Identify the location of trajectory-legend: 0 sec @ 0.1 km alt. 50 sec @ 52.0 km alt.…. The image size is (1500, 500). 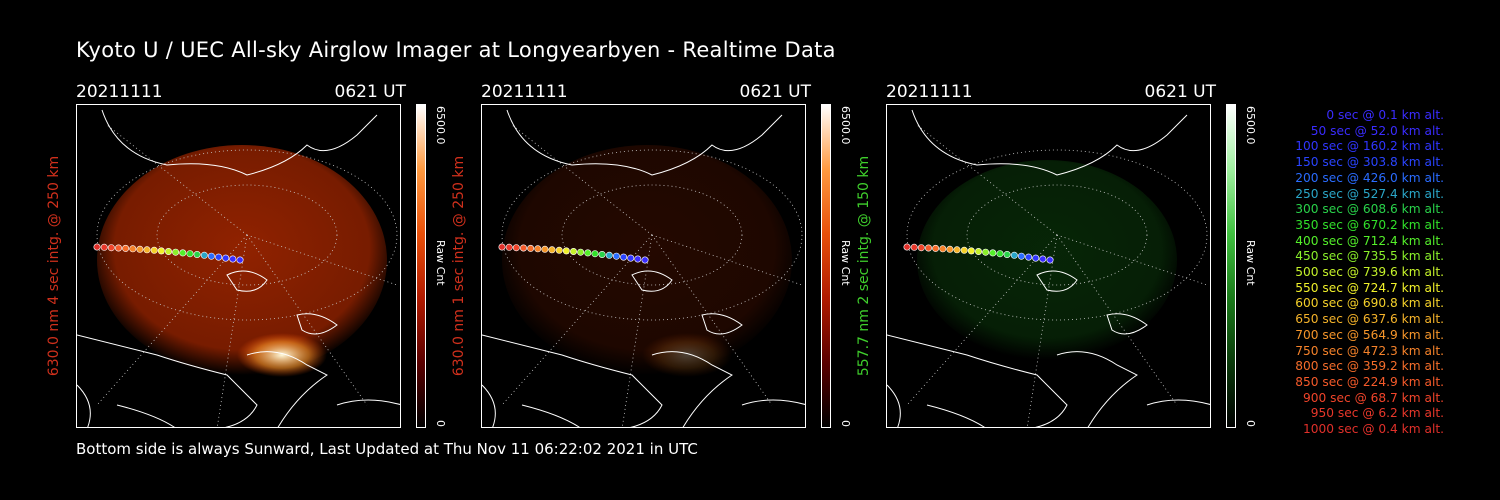
(1353, 273).